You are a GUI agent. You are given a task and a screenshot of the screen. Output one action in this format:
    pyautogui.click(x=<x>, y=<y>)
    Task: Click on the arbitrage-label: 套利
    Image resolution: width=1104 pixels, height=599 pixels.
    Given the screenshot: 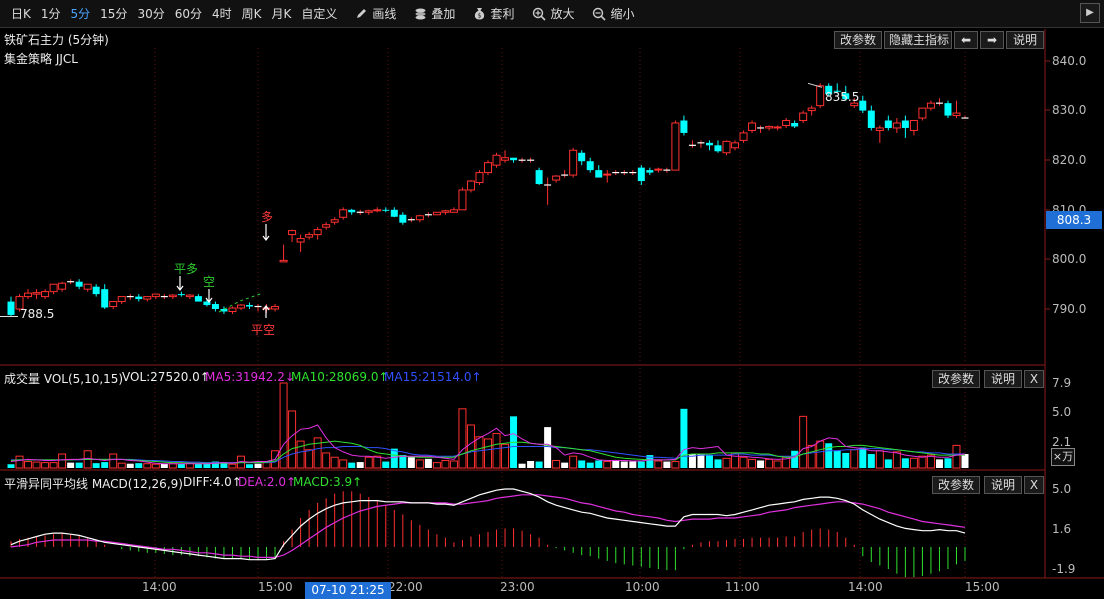 What is the action you would take?
    pyautogui.click(x=502, y=13)
    